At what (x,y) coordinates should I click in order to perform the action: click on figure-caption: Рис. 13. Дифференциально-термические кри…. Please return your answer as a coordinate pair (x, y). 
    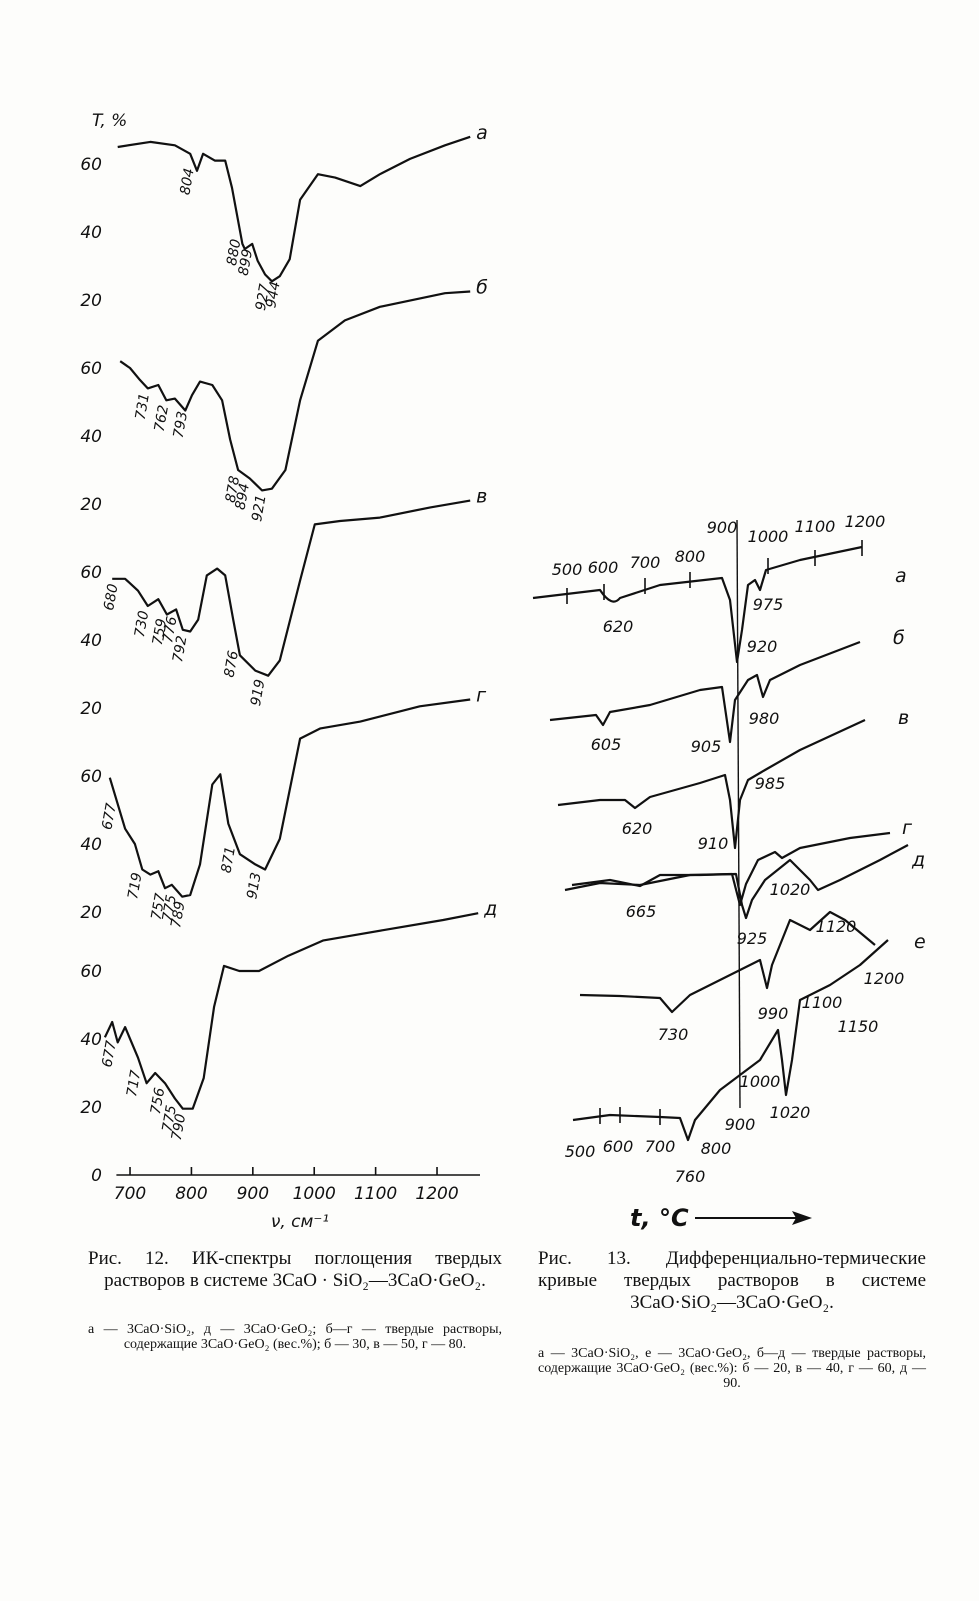
    Looking at the image, I should click on (732, 1280).